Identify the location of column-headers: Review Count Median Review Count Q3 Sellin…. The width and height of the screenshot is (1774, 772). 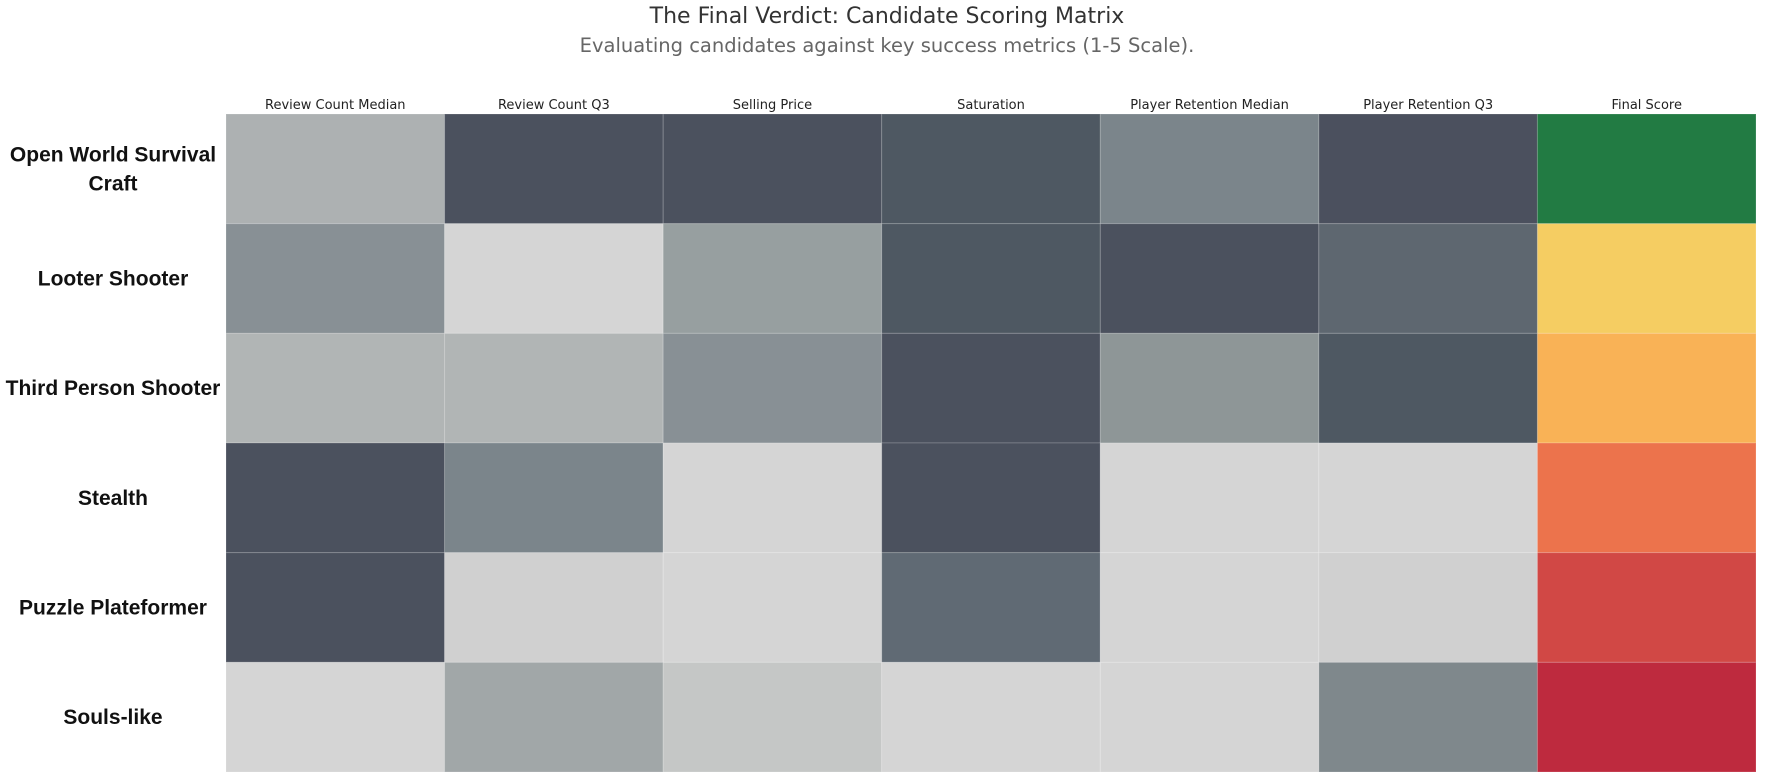
(973, 105).